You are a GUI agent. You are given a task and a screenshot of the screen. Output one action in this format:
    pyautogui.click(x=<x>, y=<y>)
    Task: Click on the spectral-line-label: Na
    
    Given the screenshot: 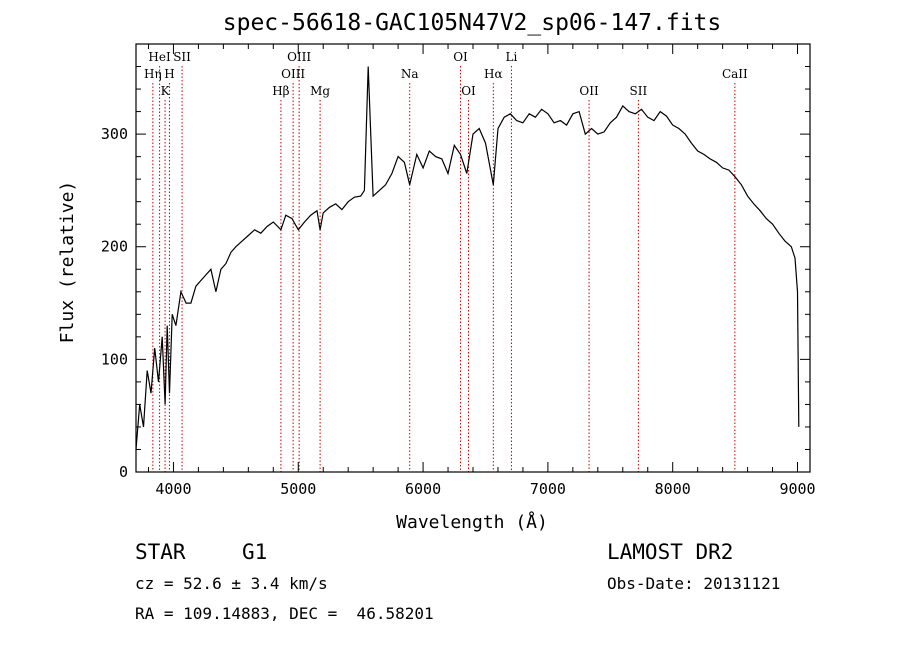 What is the action you would take?
    pyautogui.click(x=410, y=74)
    